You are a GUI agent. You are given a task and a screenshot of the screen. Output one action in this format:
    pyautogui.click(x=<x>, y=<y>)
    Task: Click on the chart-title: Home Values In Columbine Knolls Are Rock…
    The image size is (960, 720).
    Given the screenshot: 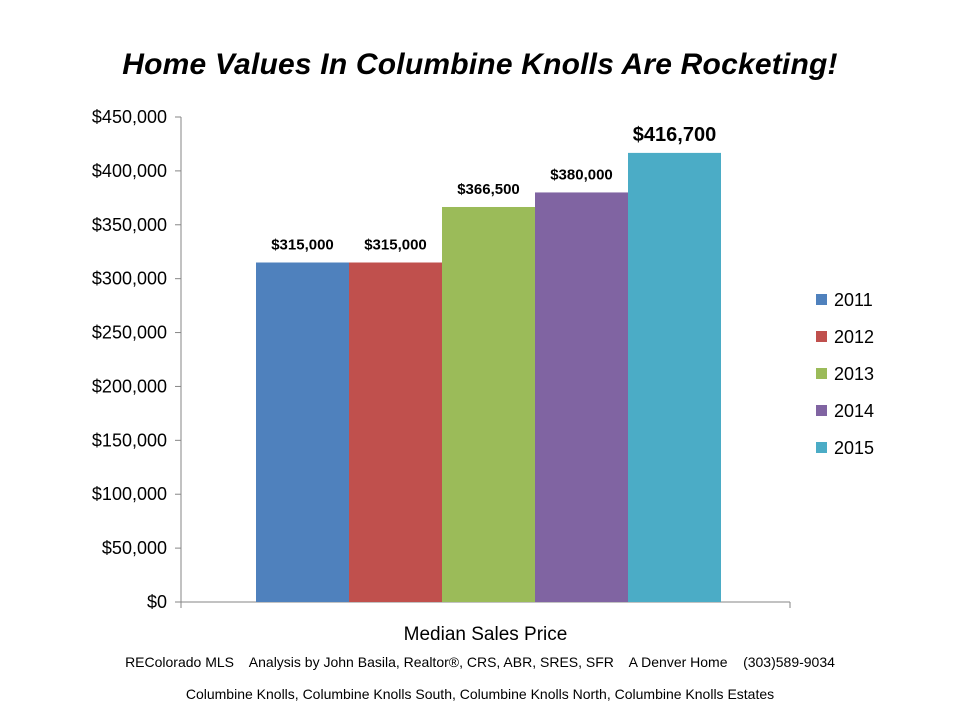 What is the action you would take?
    pyautogui.click(x=480, y=64)
    